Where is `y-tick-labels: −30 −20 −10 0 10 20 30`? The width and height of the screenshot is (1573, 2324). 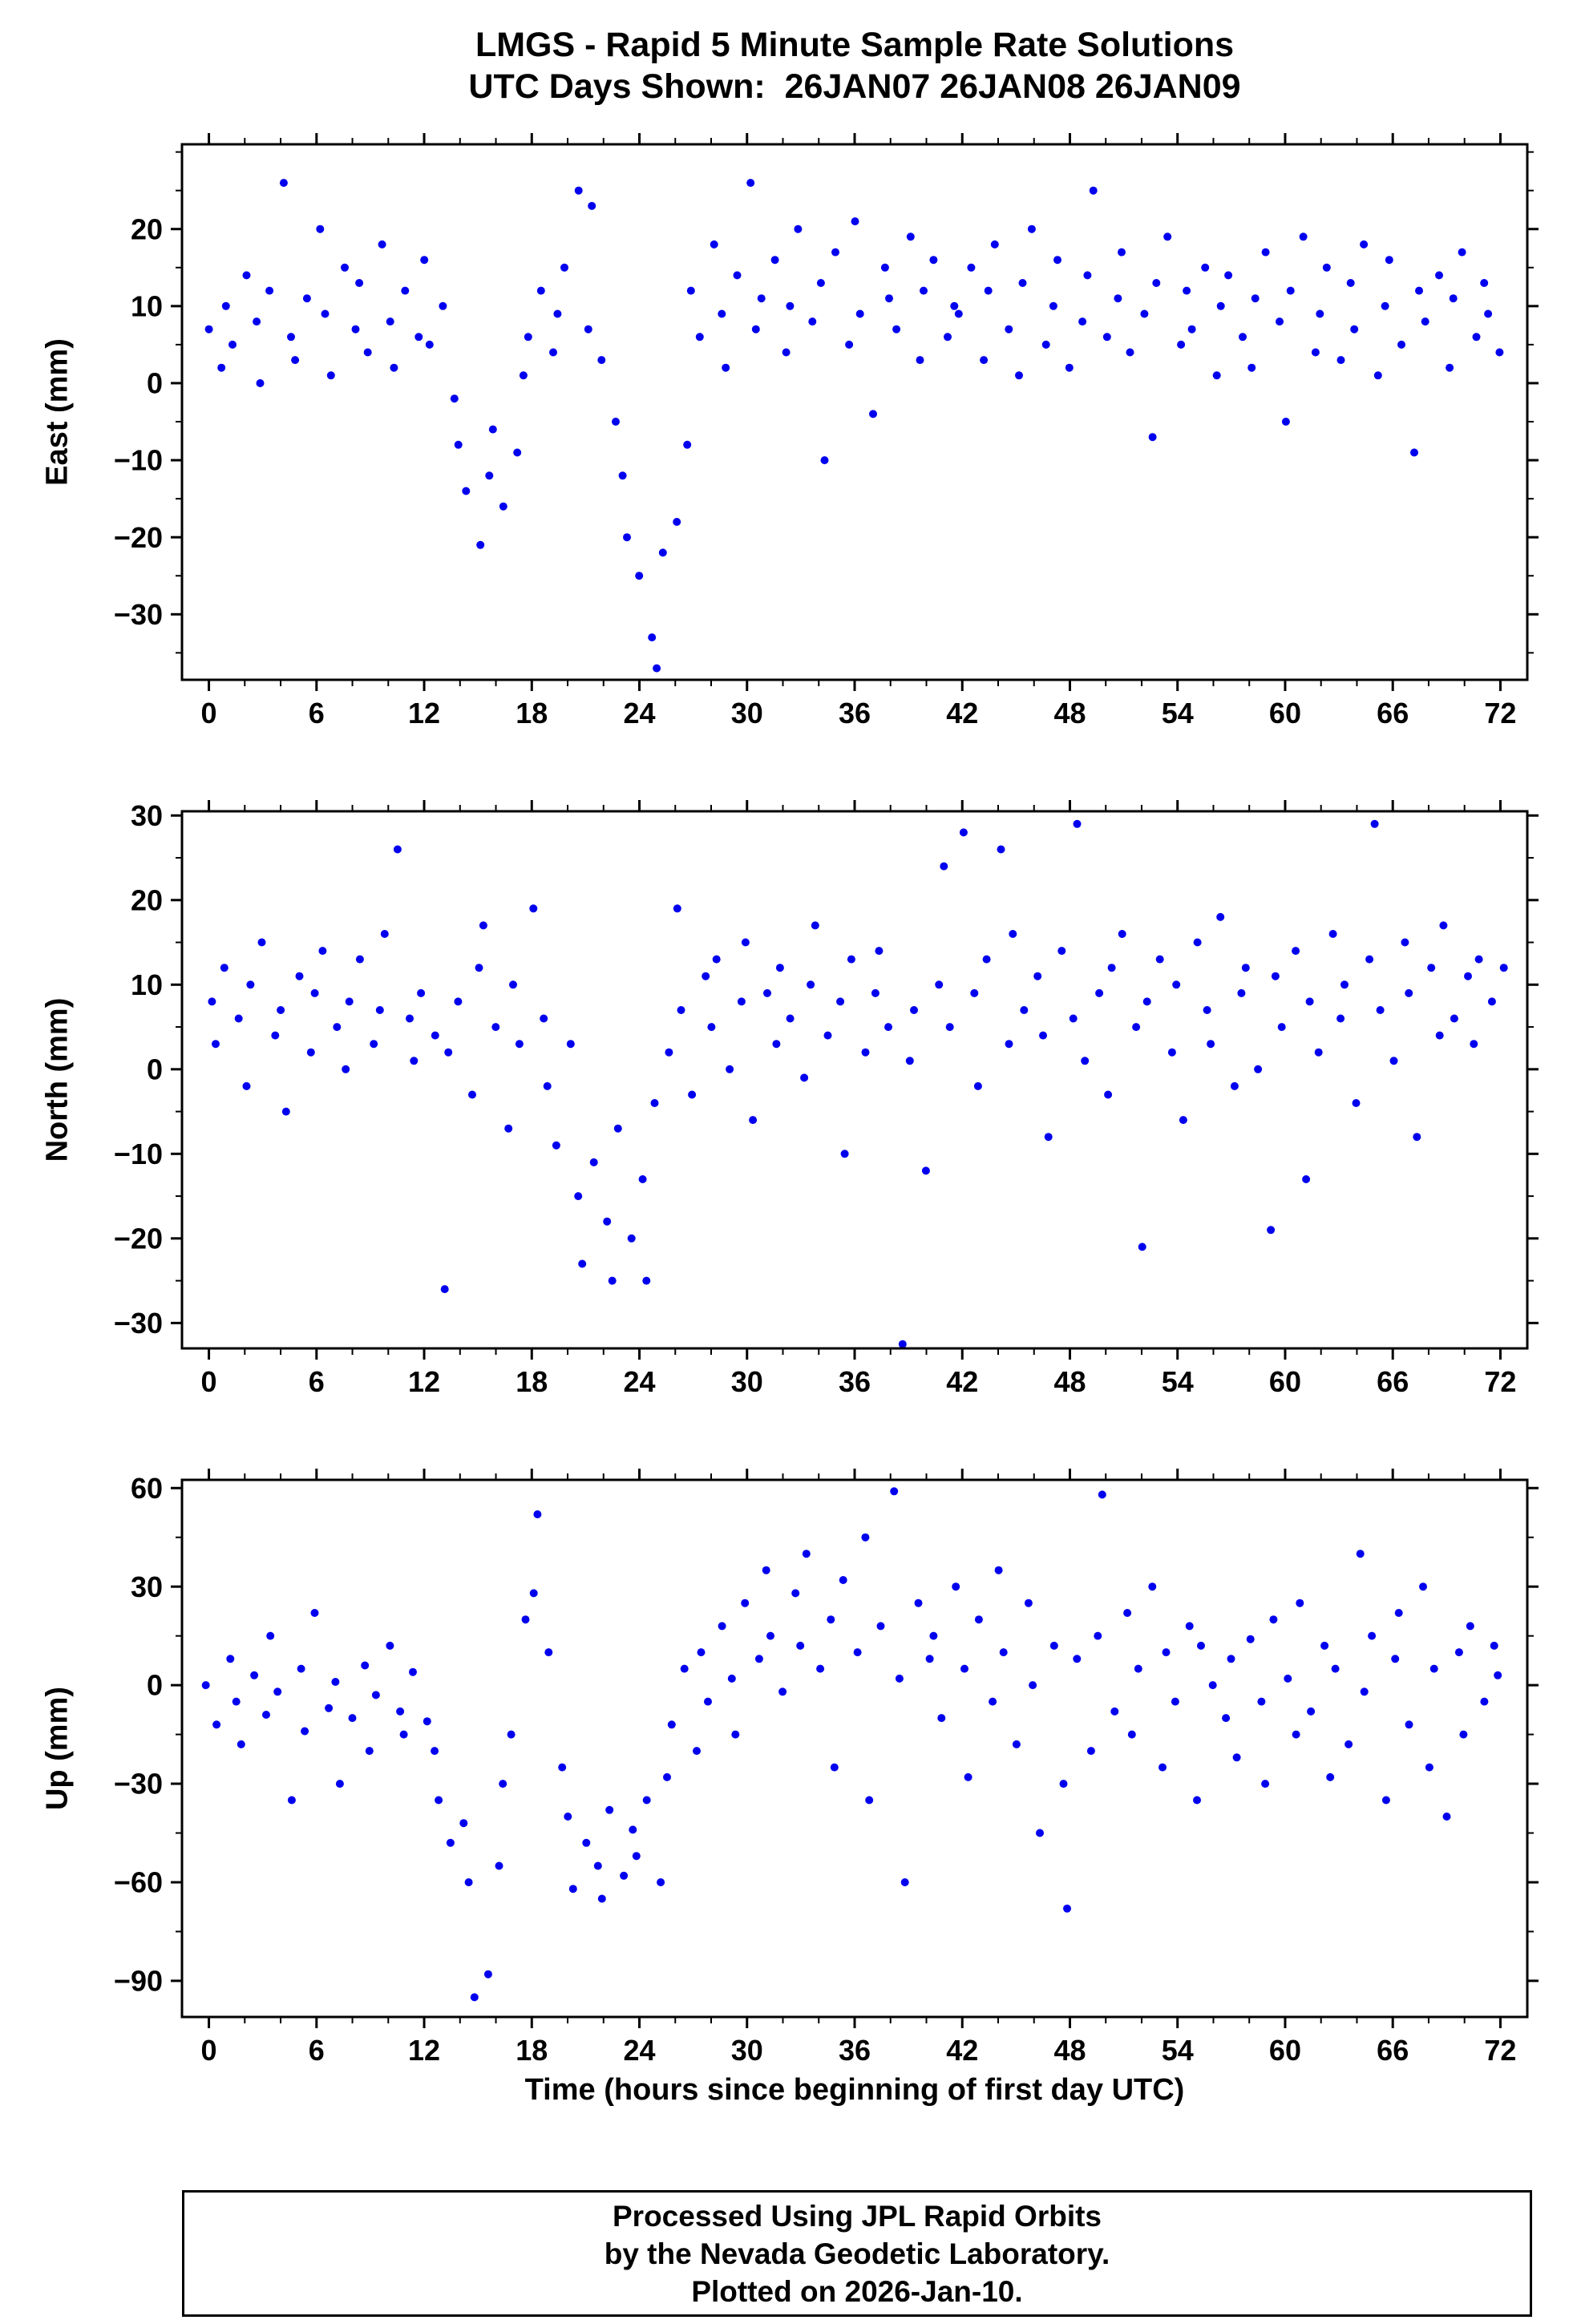 y-tick-labels: −30 −20 −10 0 10 20 30 is located at coordinates (138, 1069).